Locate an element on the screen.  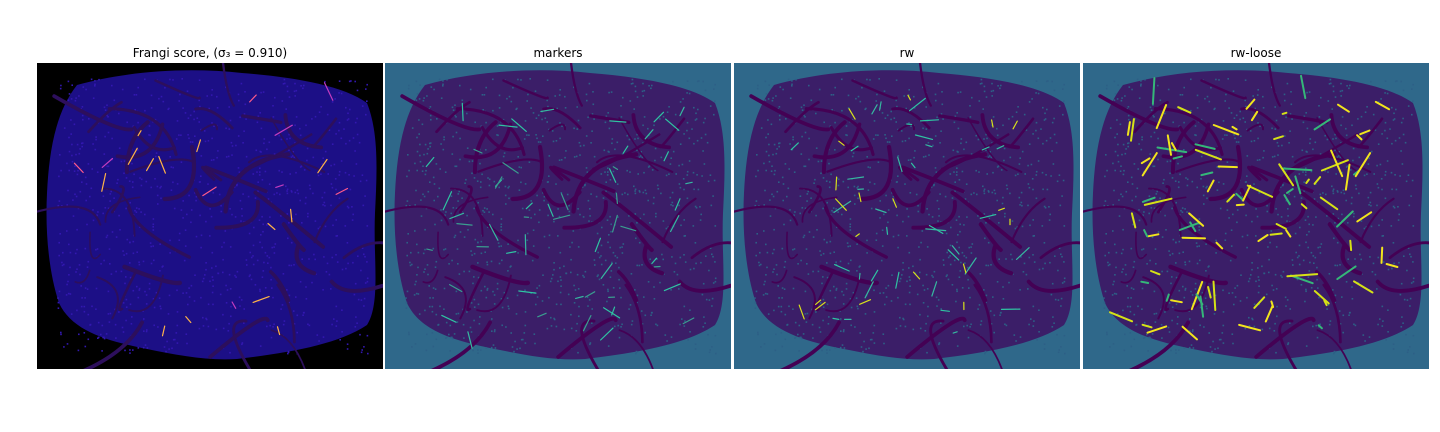
panel-title: rw-loose is located at coordinates (1256, 53).